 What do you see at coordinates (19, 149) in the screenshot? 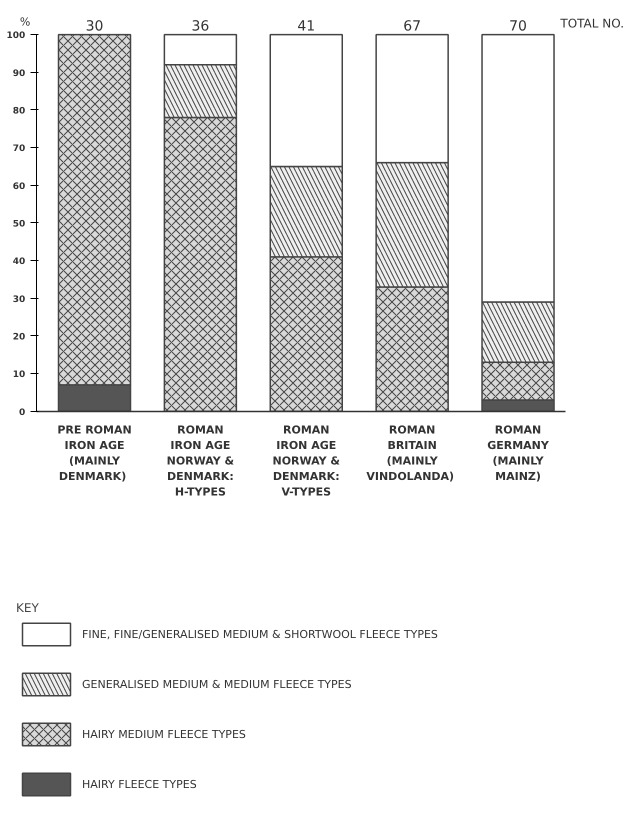
I see `y-tick-label: 70` at bounding box center [19, 149].